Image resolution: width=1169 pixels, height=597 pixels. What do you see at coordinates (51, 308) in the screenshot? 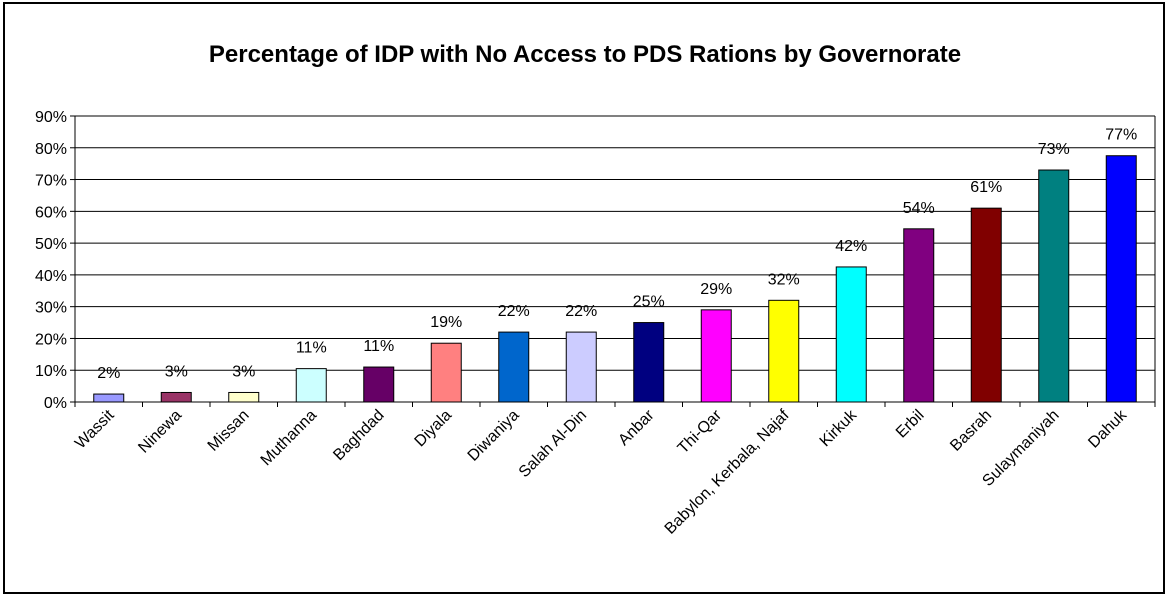
I see `y-tick-label: 30%` at bounding box center [51, 308].